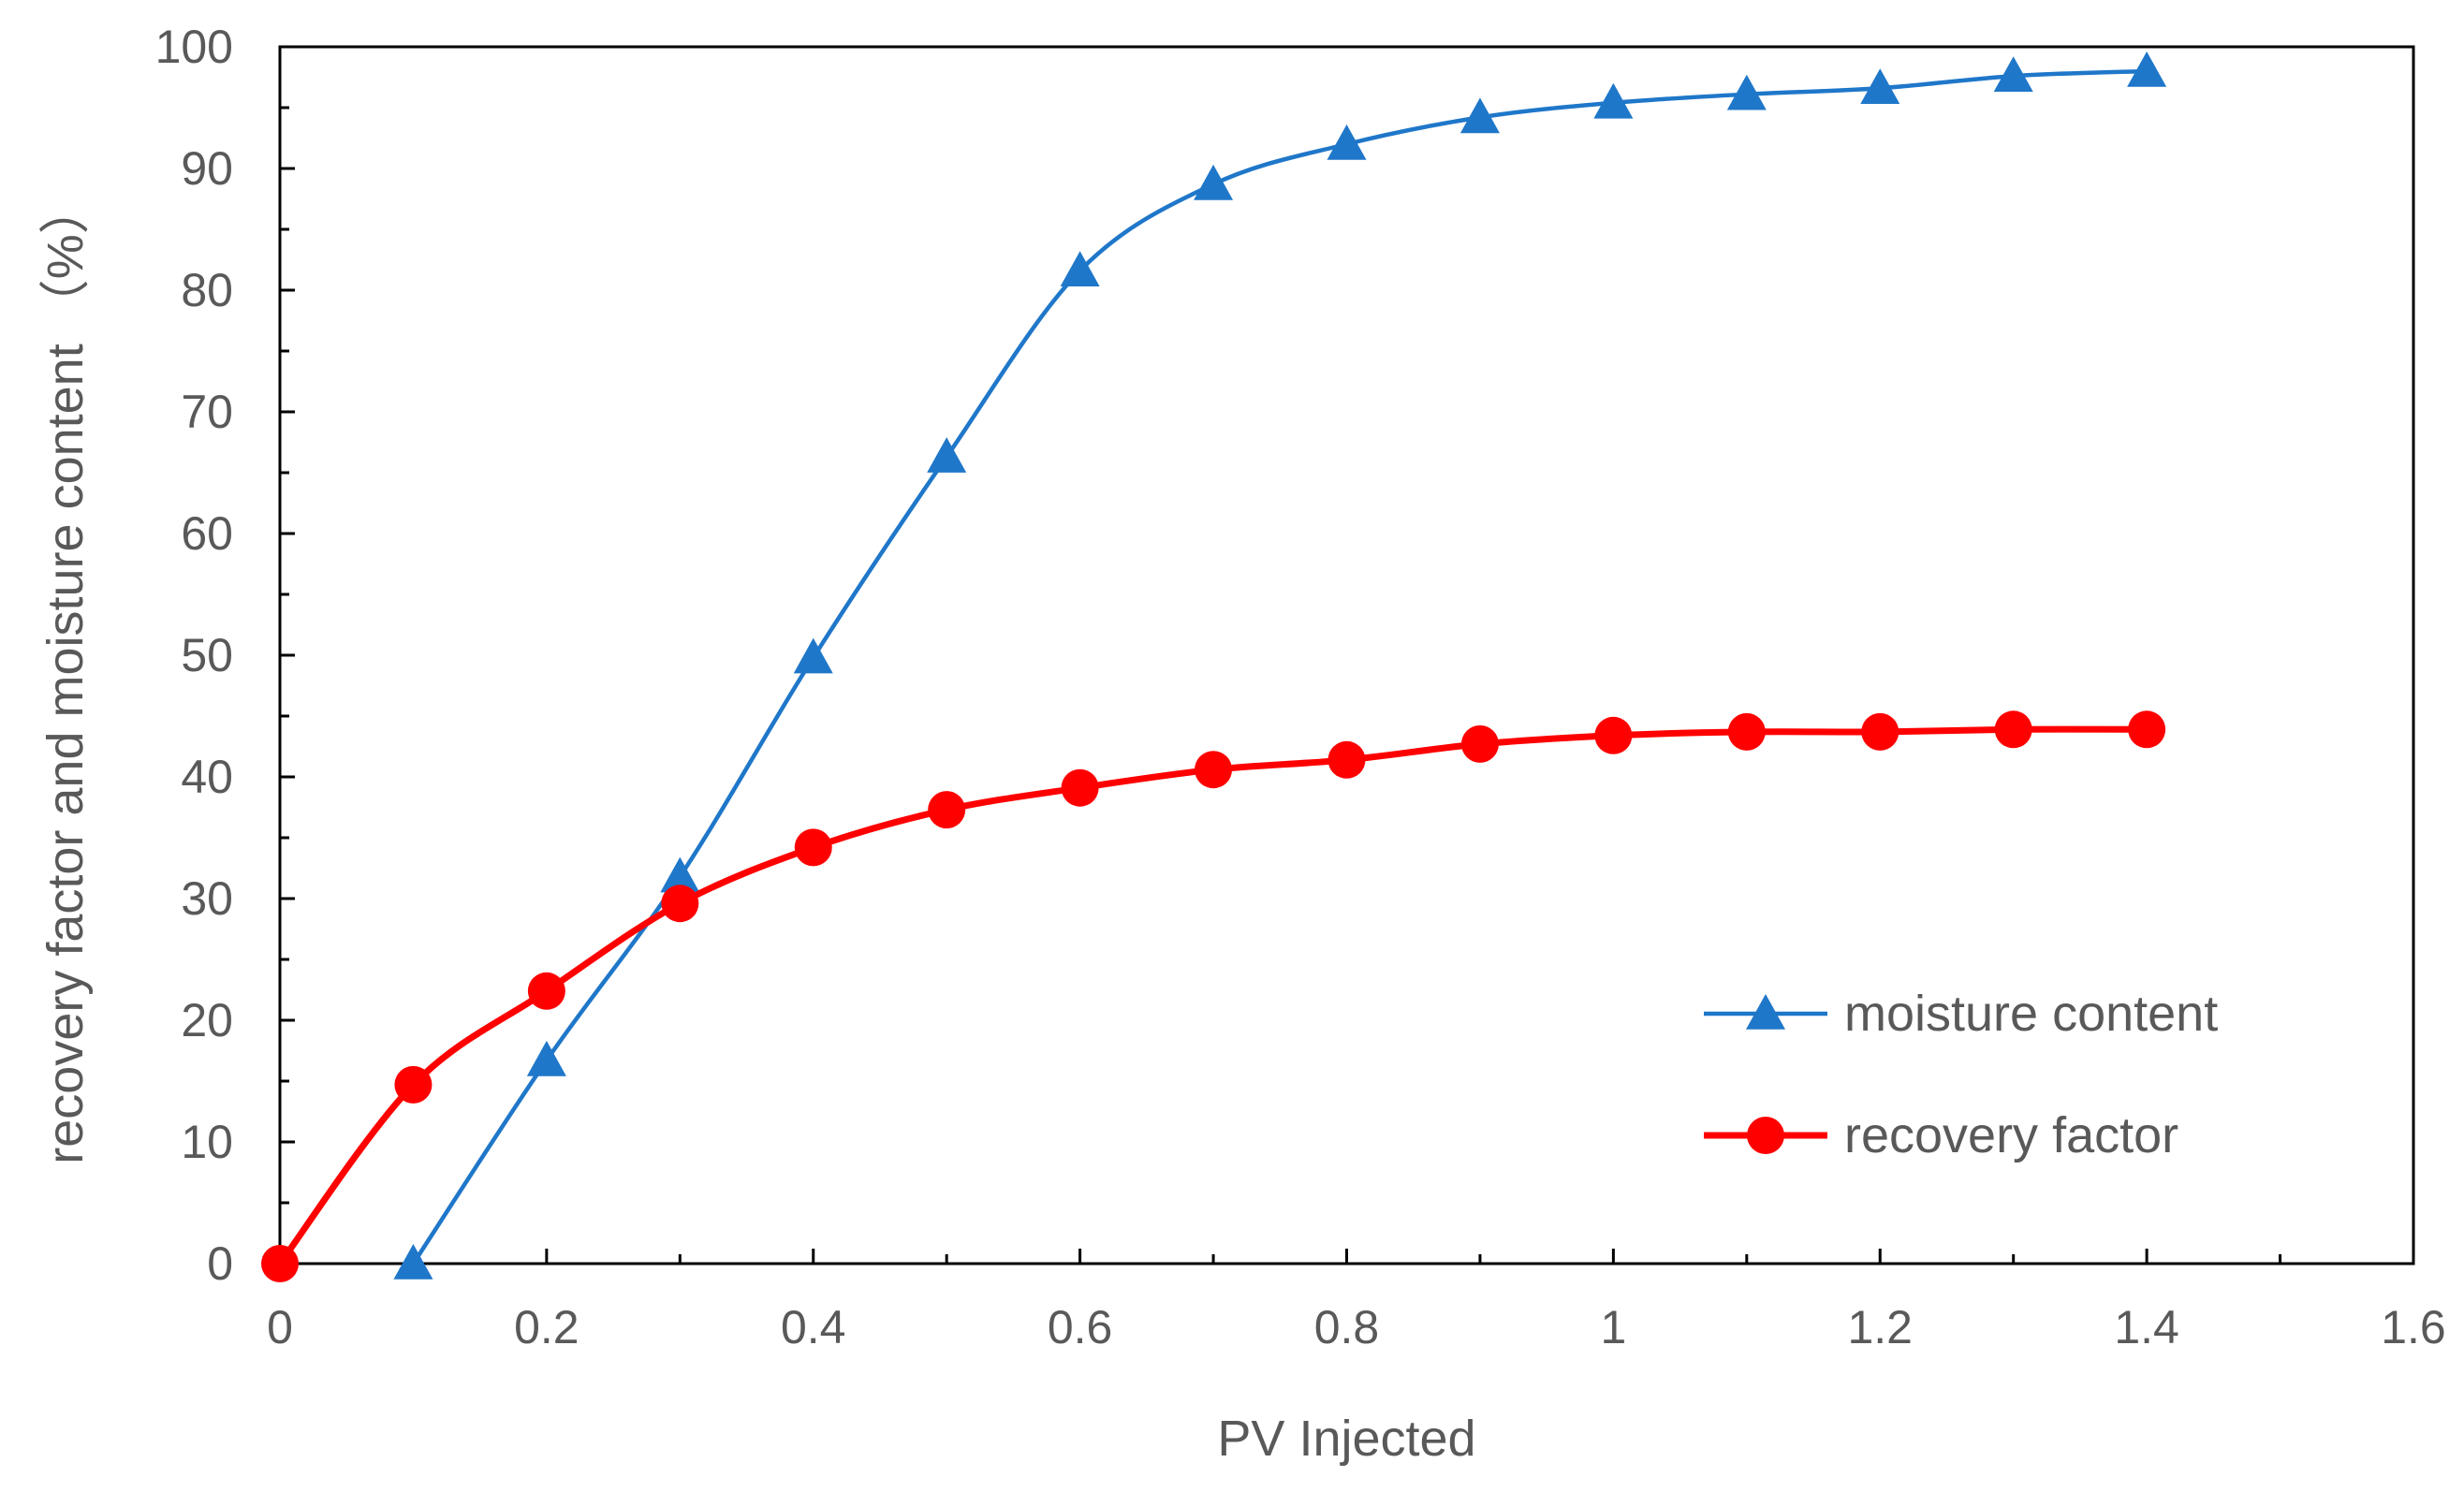 This screenshot has width=2464, height=1492. I want to click on x-tick-label: 1.4, so click(2146, 1327).